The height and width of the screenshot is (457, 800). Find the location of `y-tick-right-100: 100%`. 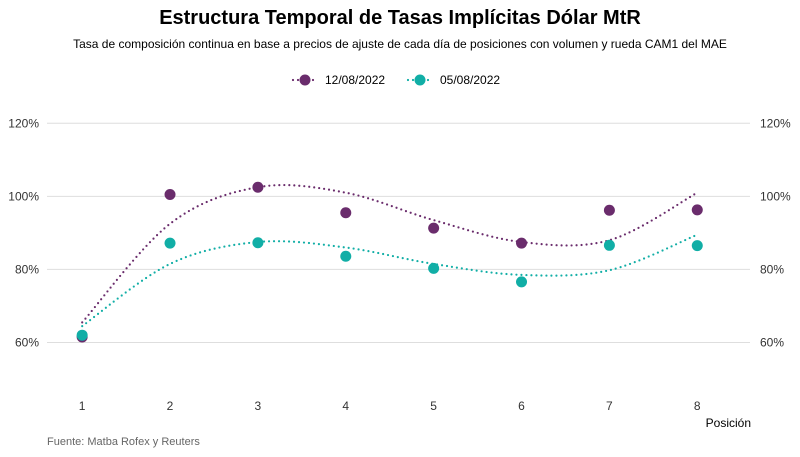

y-tick-right-100: 100% is located at coordinates (775, 196).